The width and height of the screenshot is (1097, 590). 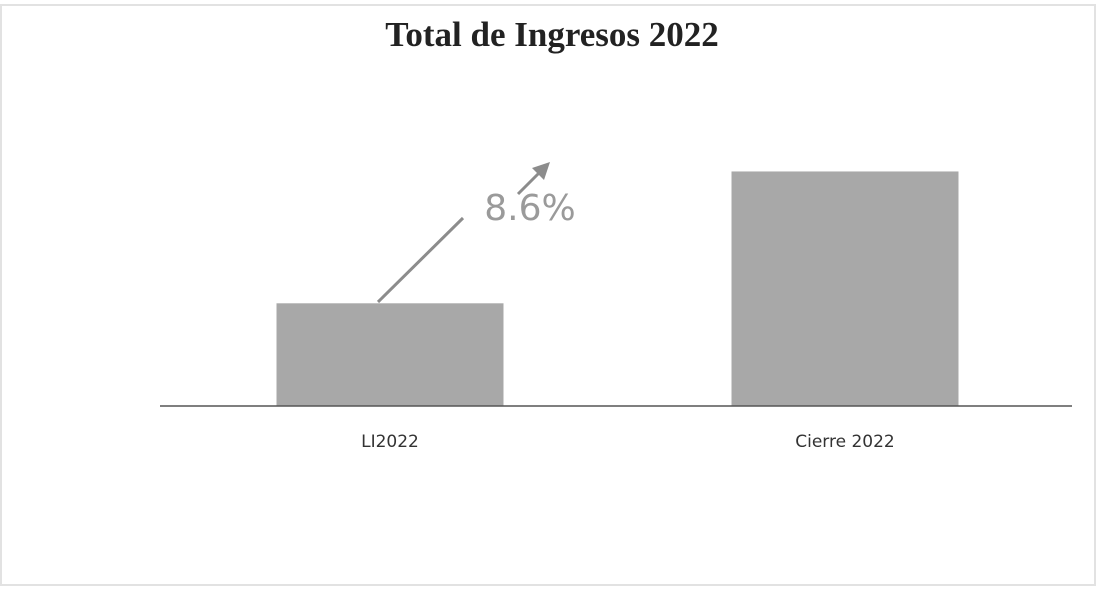 I want to click on x-tick-label: Cierre 2022, so click(x=845, y=442).